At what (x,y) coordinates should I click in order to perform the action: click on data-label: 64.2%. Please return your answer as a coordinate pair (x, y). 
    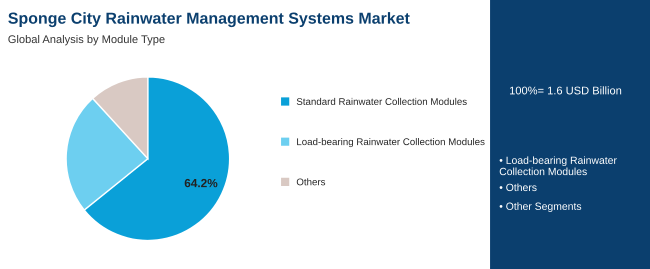
    Looking at the image, I should click on (201, 183).